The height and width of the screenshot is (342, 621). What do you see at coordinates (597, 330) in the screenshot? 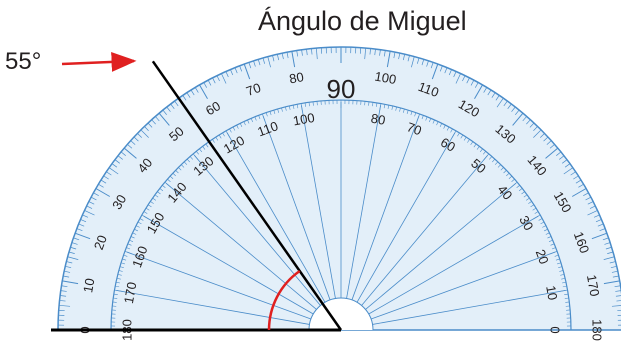
I see `scale-label: 180` at bounding box center [597, 330].